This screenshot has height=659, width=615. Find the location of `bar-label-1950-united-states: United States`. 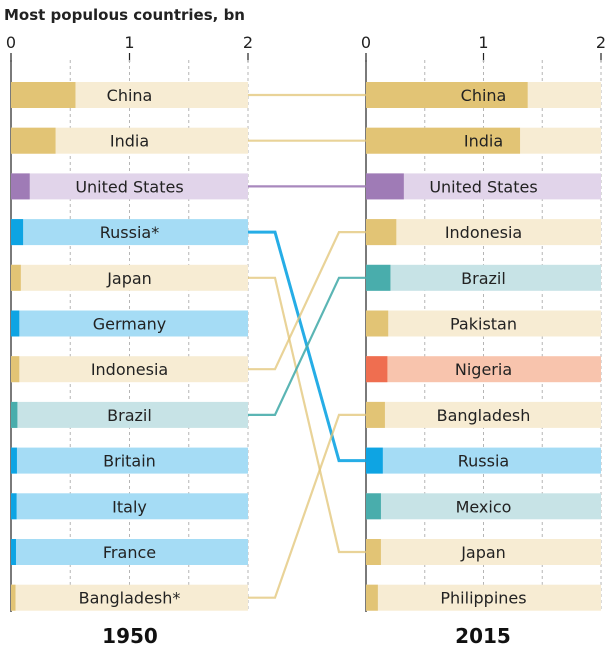

bar-label-1950-united-states: United States is located at coordinates (129, 186).